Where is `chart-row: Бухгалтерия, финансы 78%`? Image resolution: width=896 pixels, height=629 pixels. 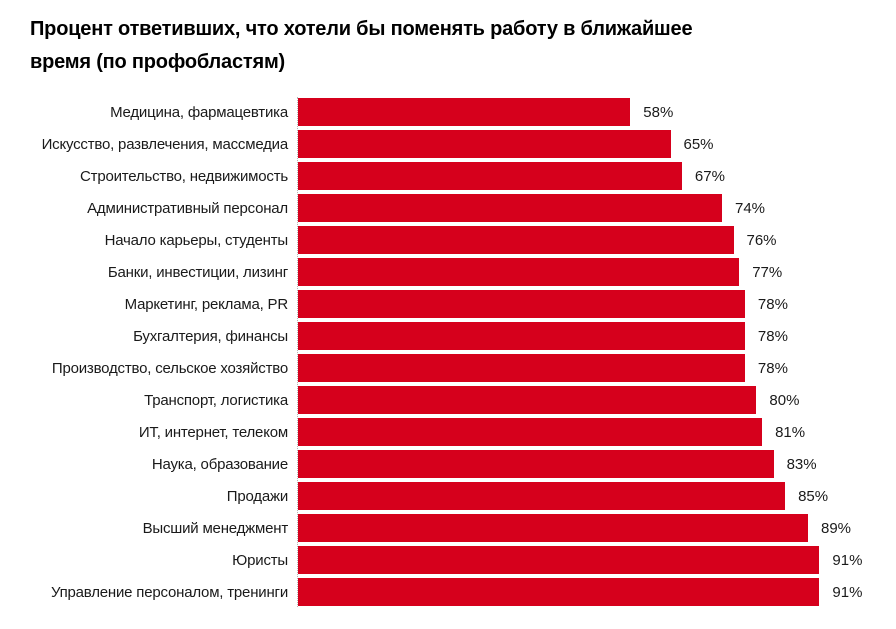
chart-row: Бухгалтерия, финансы 78% is located at coordinates (458, 336).